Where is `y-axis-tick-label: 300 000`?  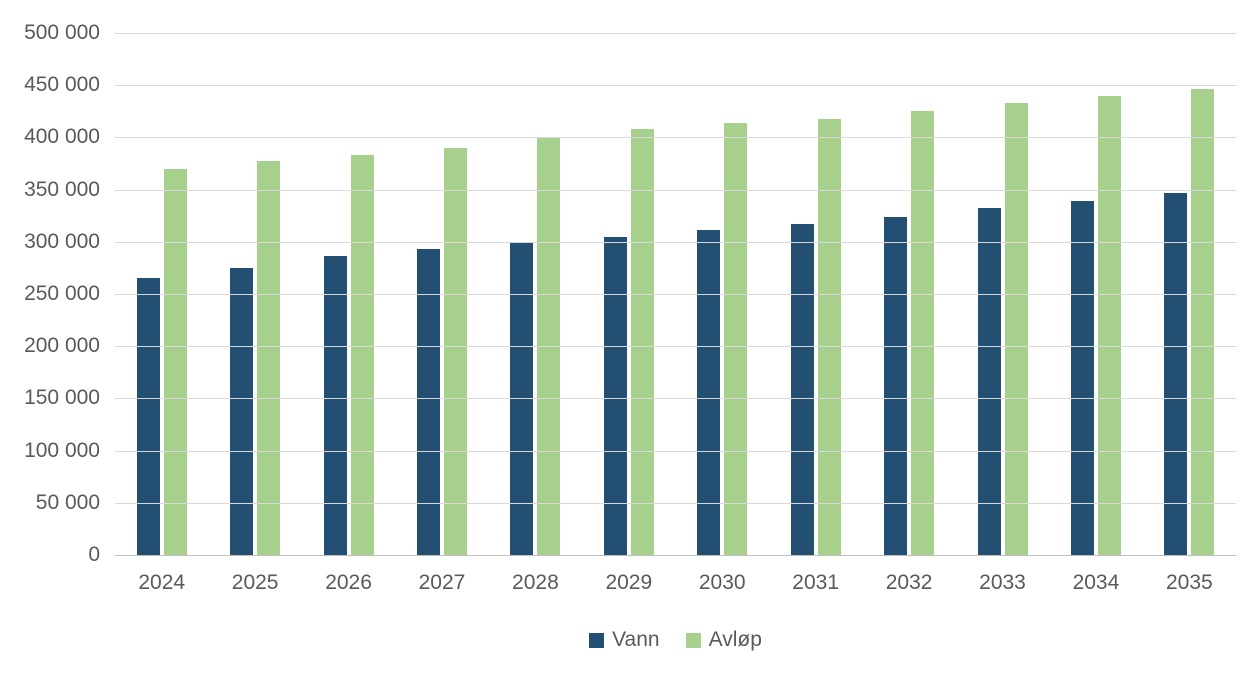
y-axis-tick-label: 300 000 is located at coordinates (62, 241).